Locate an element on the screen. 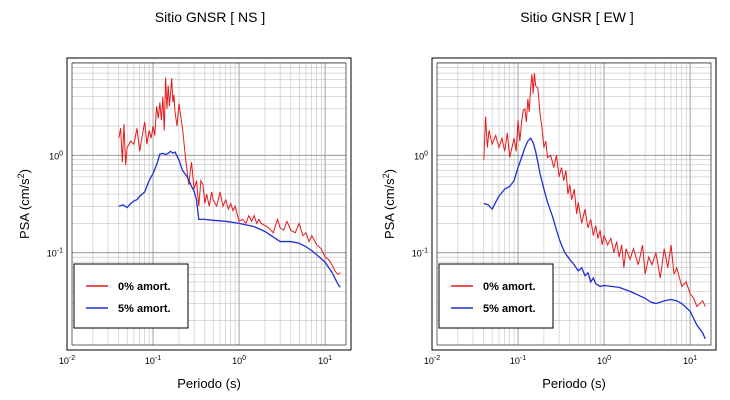  chart-title: Sitio GNSR [ NS ] is located at coordinates (210, 17).